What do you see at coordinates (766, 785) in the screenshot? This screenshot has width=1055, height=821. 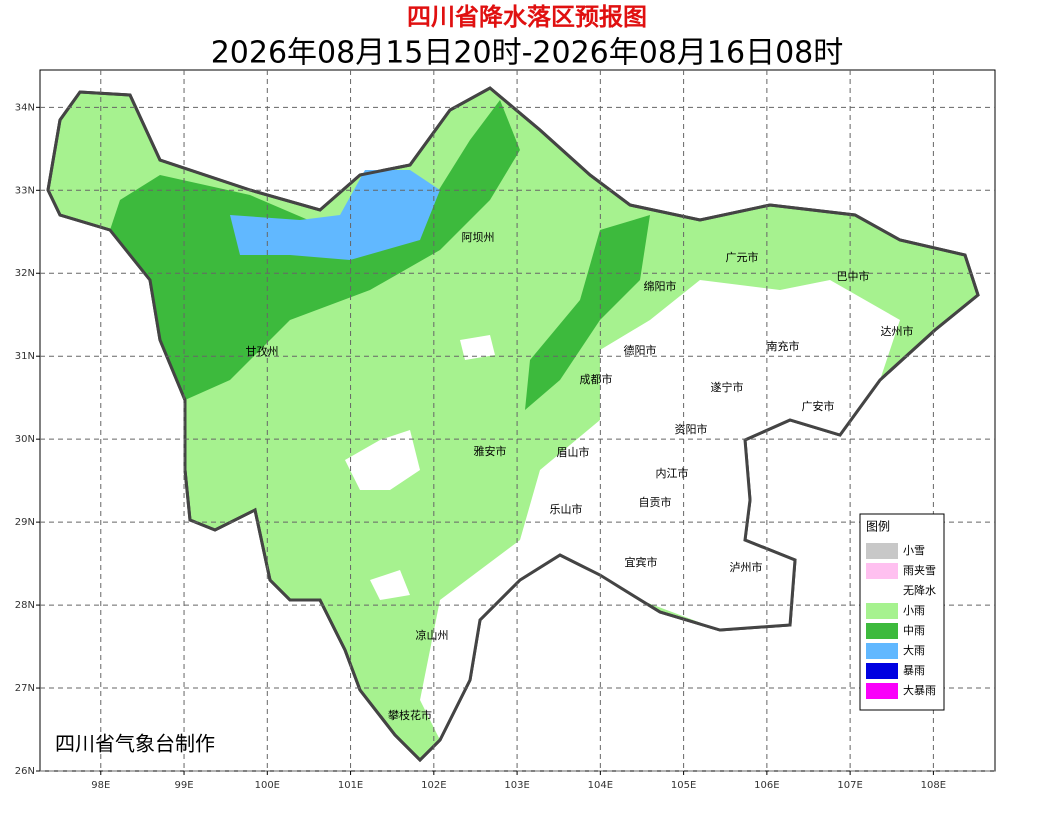 I see `x-tick-label: 106E` at bounding box center [766, 785].